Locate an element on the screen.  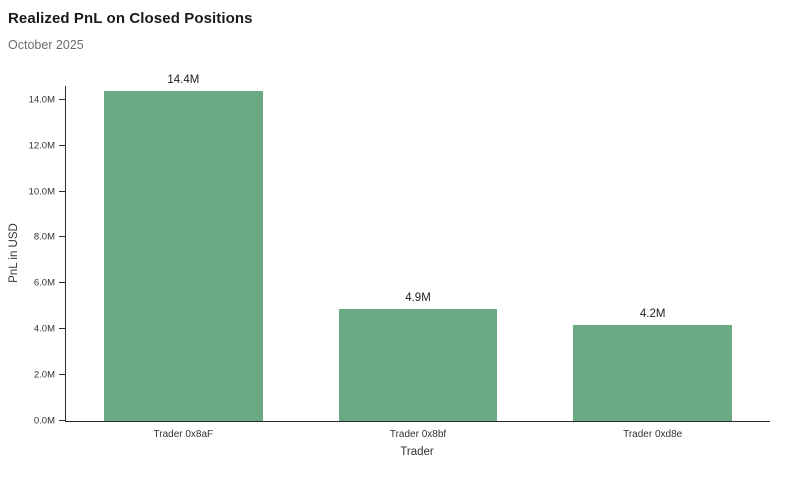
y-tick-label: 4.0M is located at coordinates (44, 329).